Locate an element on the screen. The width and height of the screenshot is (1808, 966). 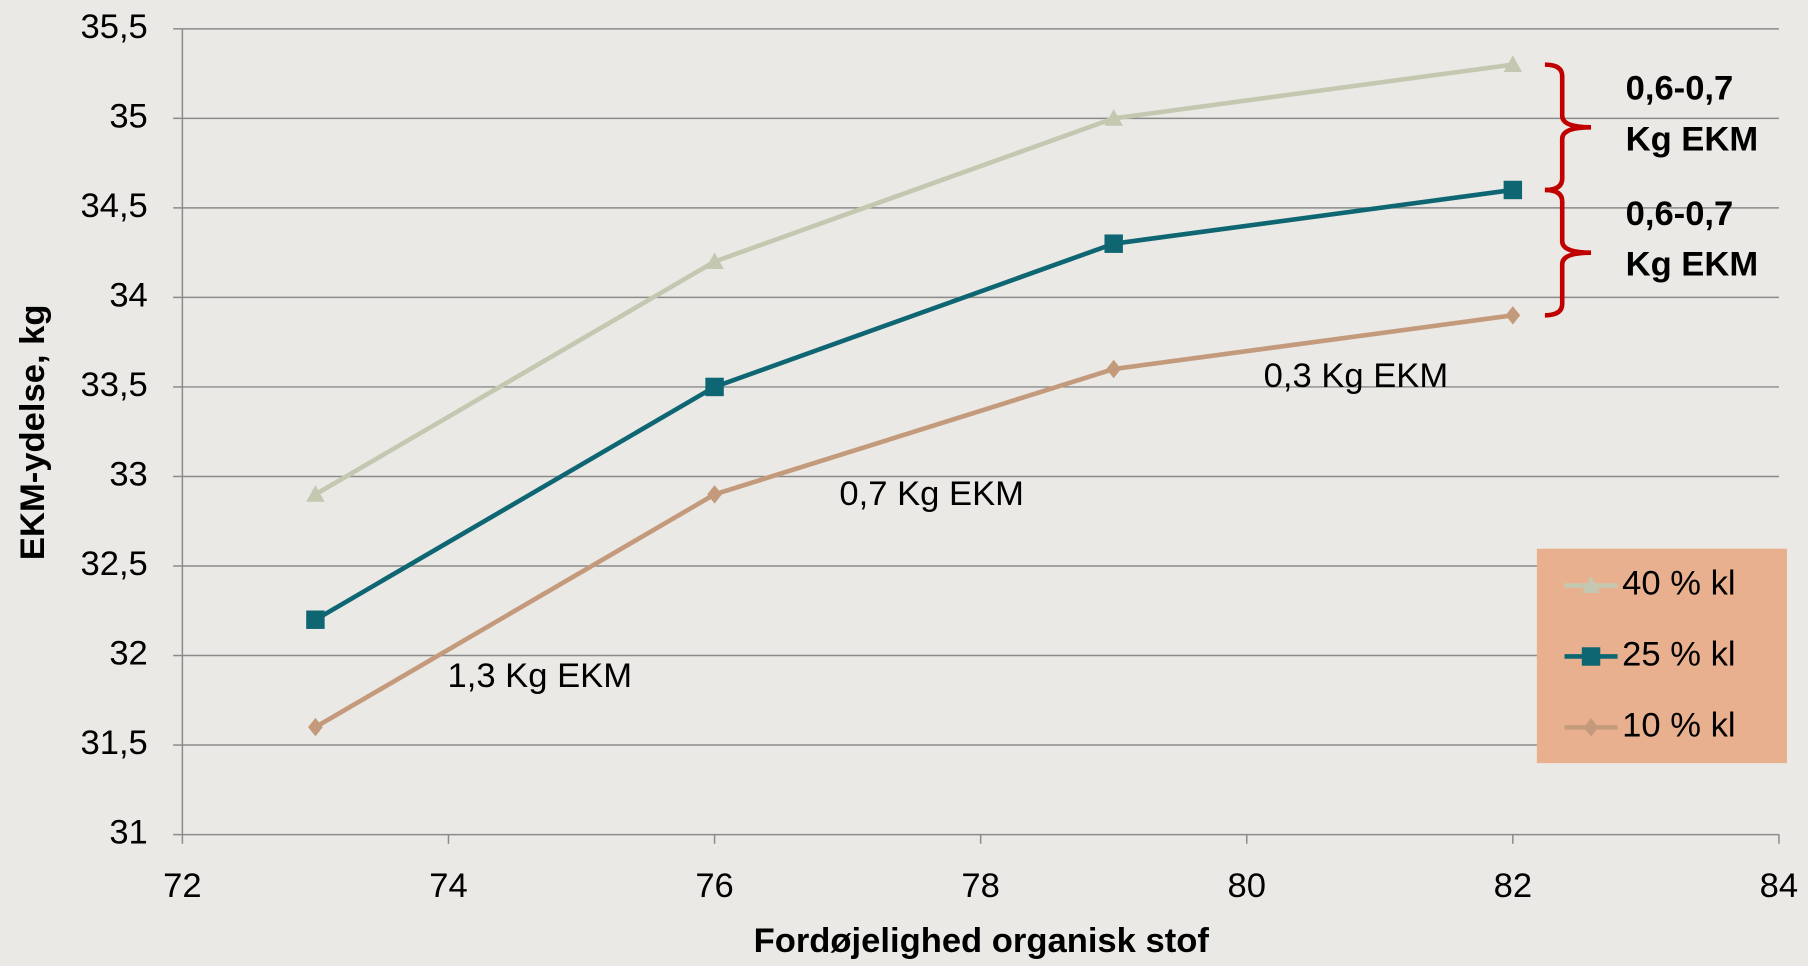
y-tick-label: 33,5 is located at coordinates (113, 385).